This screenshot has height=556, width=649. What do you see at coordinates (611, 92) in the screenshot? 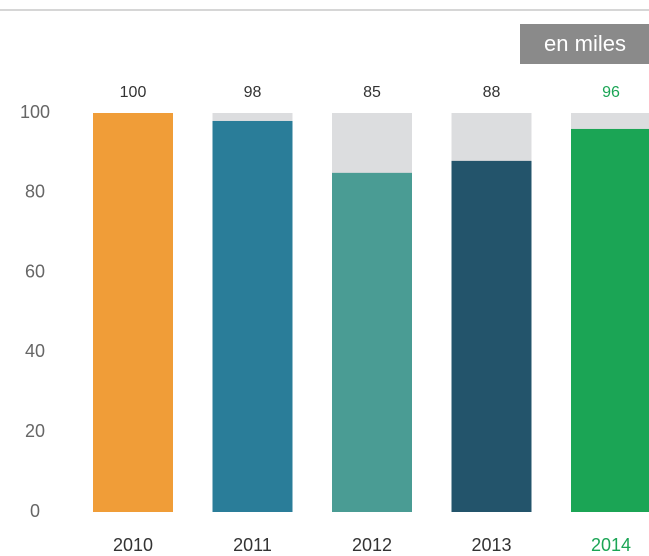
I see `value-label: 96` at bounding box center [611, 92].